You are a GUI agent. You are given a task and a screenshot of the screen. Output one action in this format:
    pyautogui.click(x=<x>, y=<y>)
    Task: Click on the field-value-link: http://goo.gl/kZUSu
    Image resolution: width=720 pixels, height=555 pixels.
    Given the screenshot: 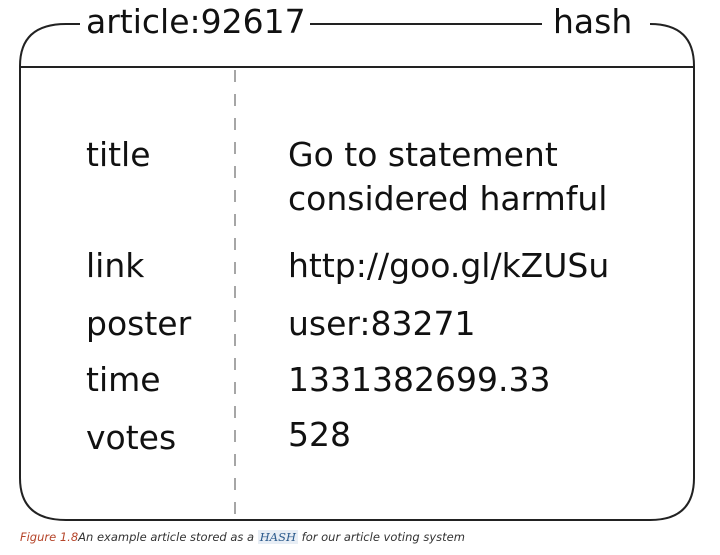 What is the action you would take?
    pyautogui.click(x=449, y=265)
    